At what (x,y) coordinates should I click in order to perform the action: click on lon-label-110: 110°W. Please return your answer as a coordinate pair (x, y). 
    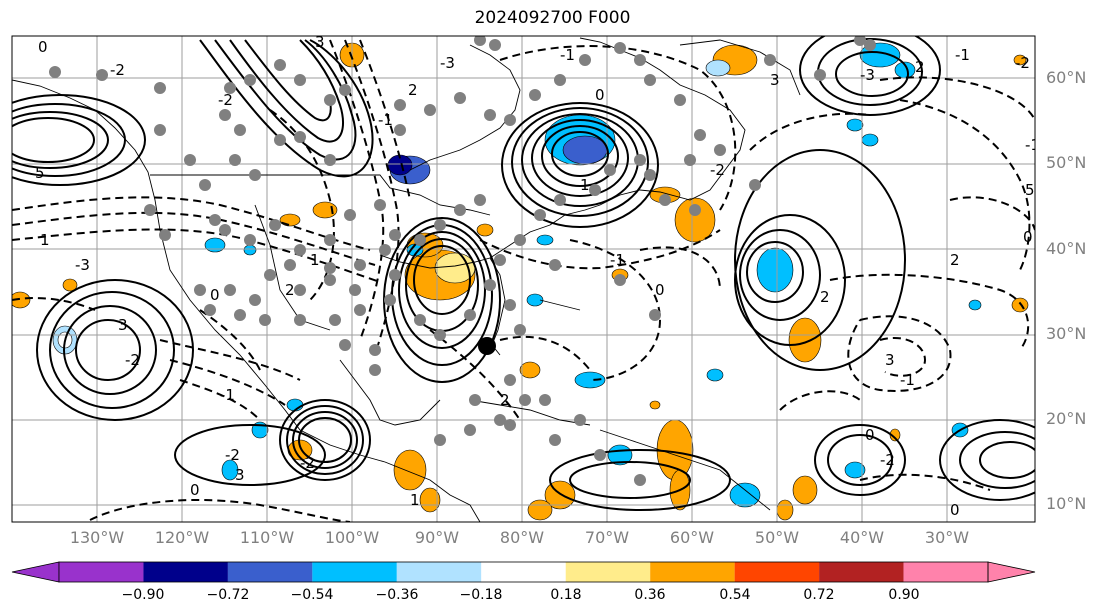
    Looking at the image, I should click on (267, 537).